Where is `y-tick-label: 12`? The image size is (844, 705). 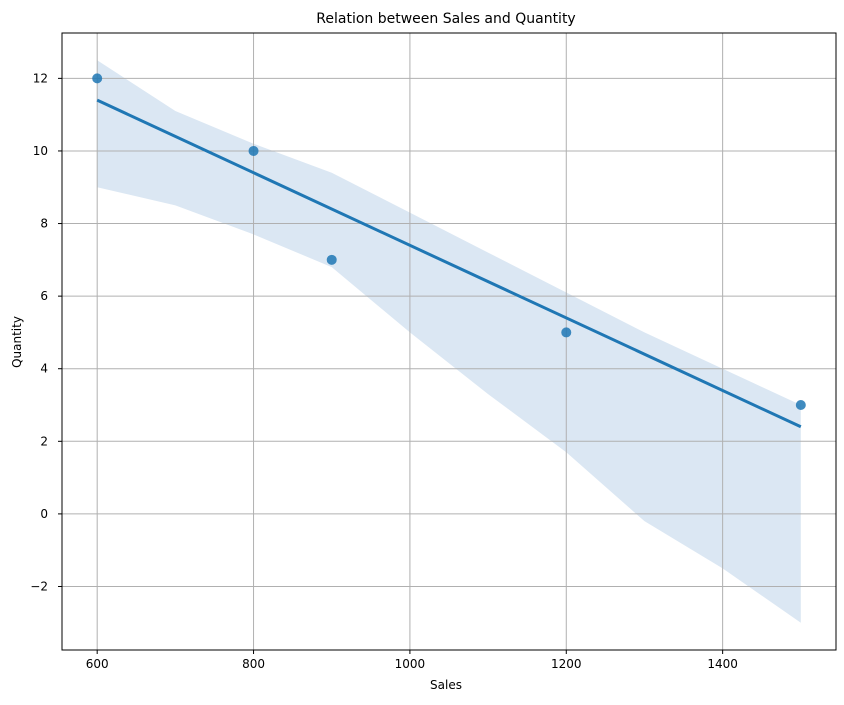
y-tick-label: 12 is located at coordinates (40, 78).